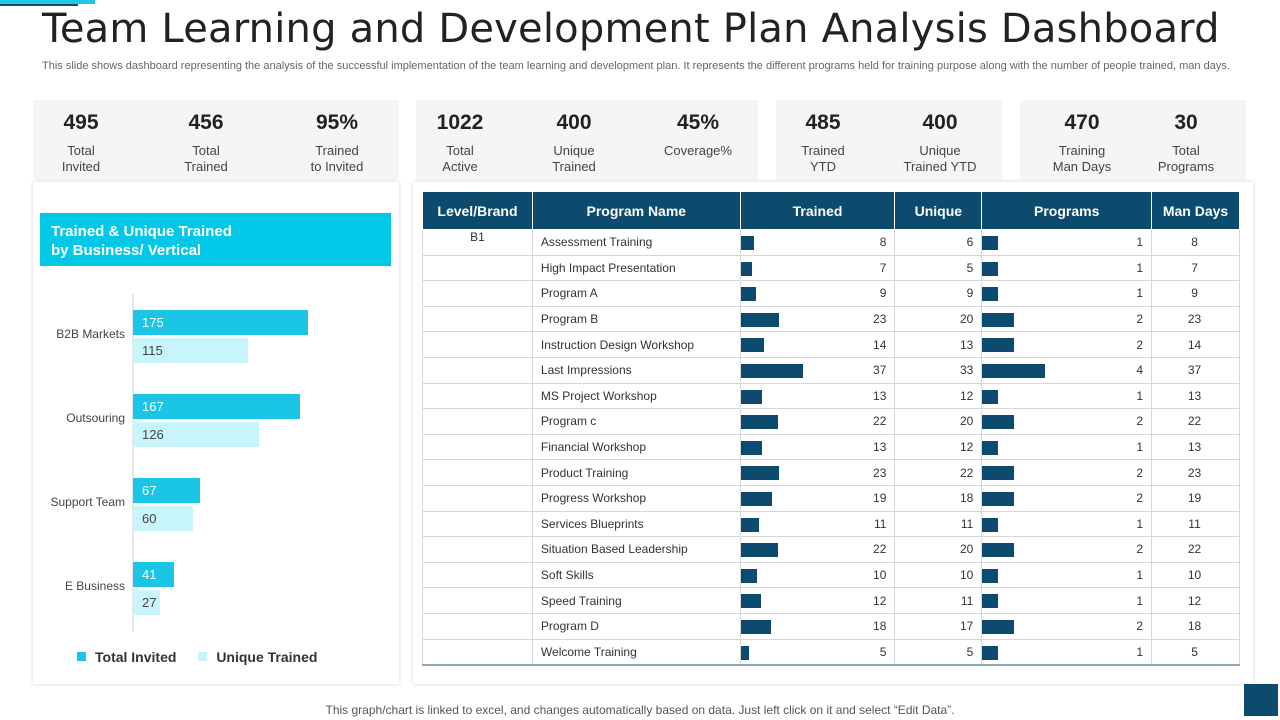 The height and width of the screenshot is (720, 1280). I want to click on col-header-programs: Programs, so click(1067, 210).